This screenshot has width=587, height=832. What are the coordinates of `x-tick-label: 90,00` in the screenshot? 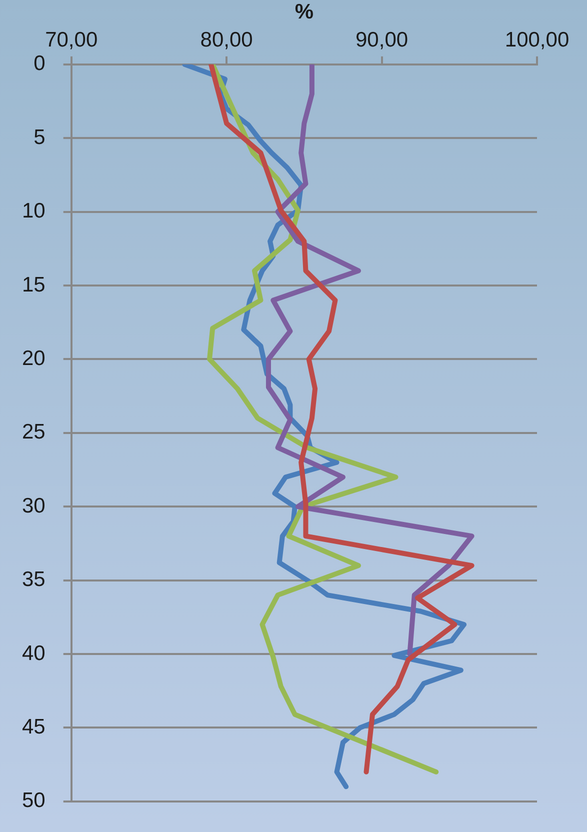 It's located at (382, 40).